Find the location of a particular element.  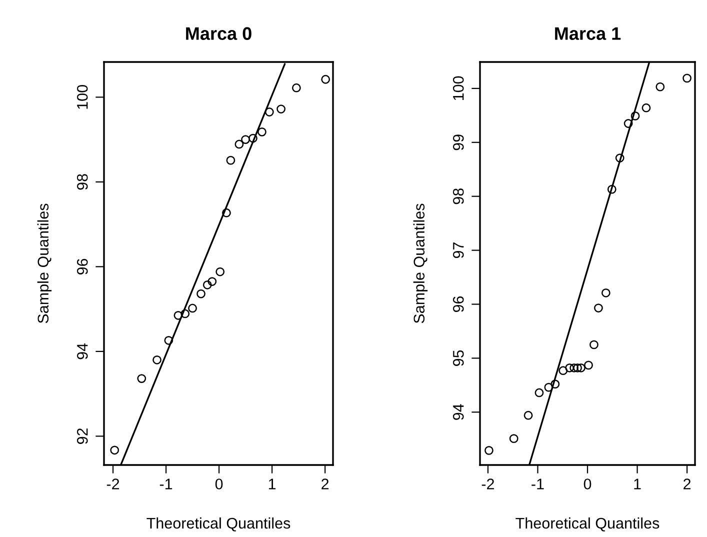

y-tick-label: 95 is located at coordinates (458, 358).